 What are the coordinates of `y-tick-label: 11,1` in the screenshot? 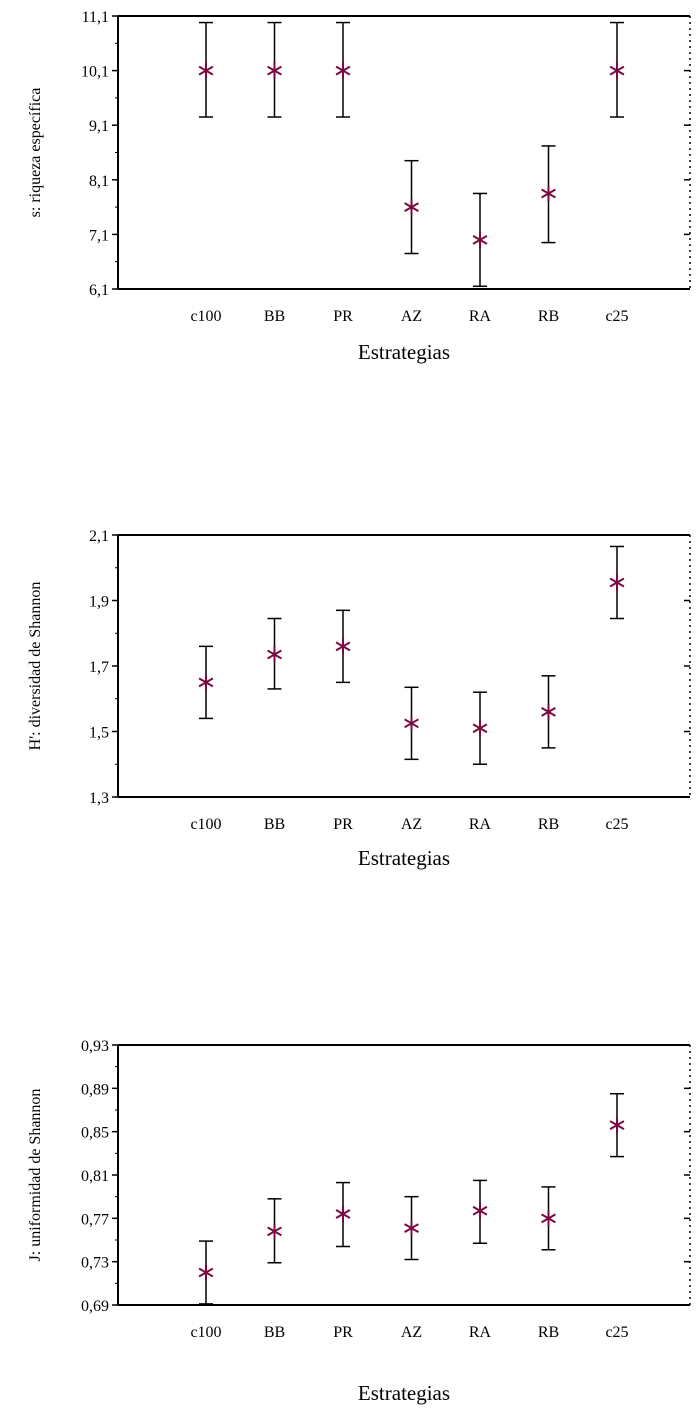 It's located at (95, 17).